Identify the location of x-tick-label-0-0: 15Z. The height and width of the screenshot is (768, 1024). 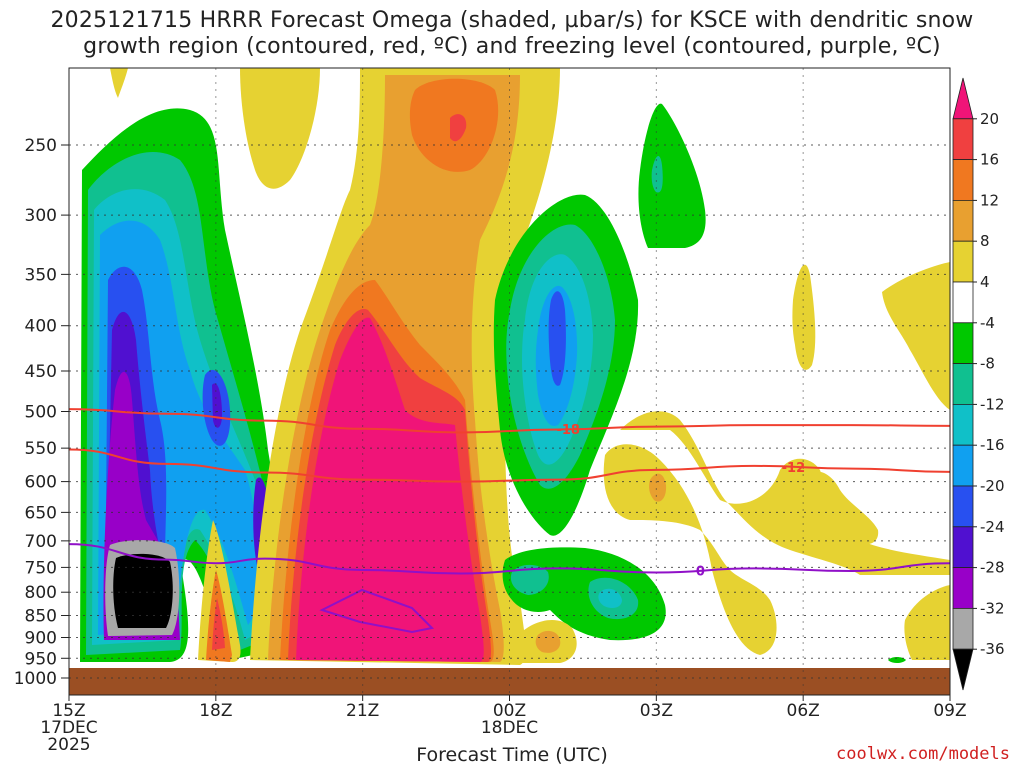
(68, 711).